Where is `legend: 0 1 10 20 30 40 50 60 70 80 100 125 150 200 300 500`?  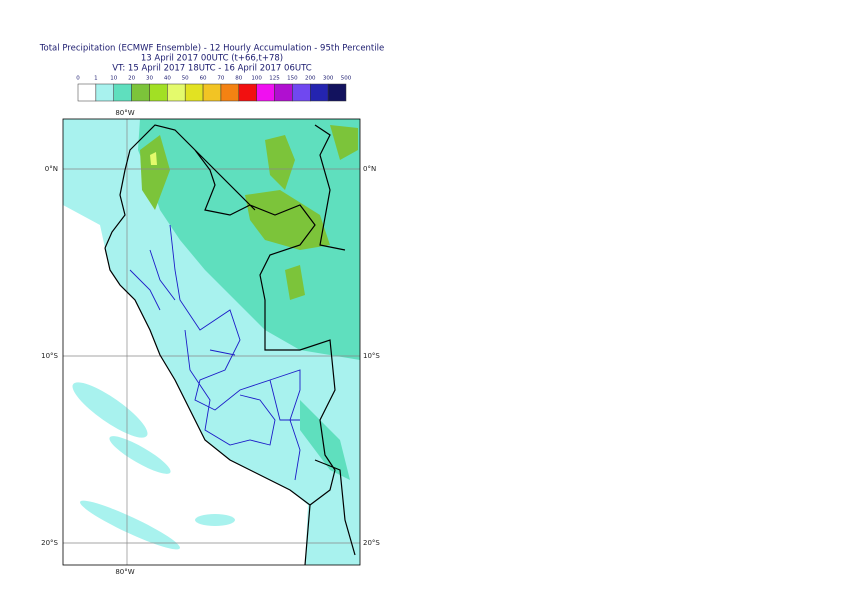
legend: 0 1 10 20 30 40 50 60 70 80 100 125 150 200 300 500 is located at coordinates (214, 89).